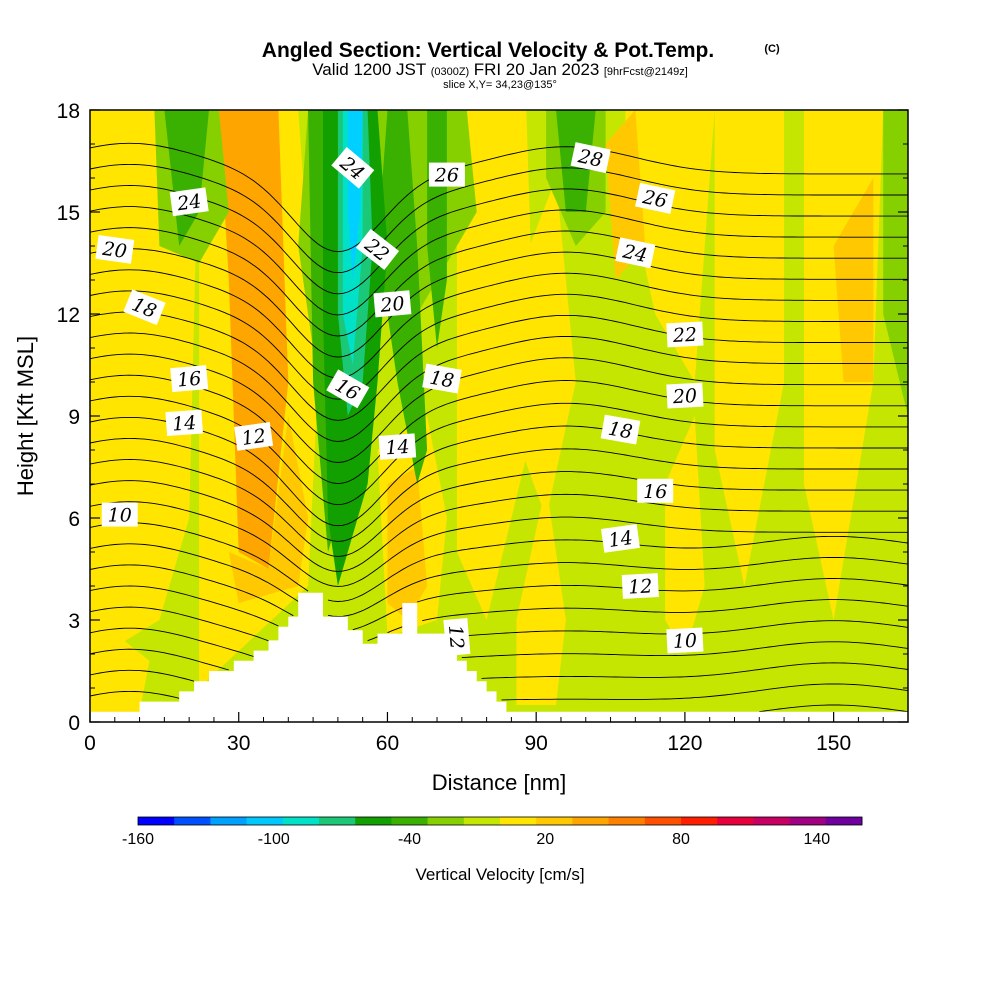 This screenshot has height=1000, width=1000. Describe the element at coordinates (684, 743) in the screenshot. I see `x-tick-label: 120` at that location.